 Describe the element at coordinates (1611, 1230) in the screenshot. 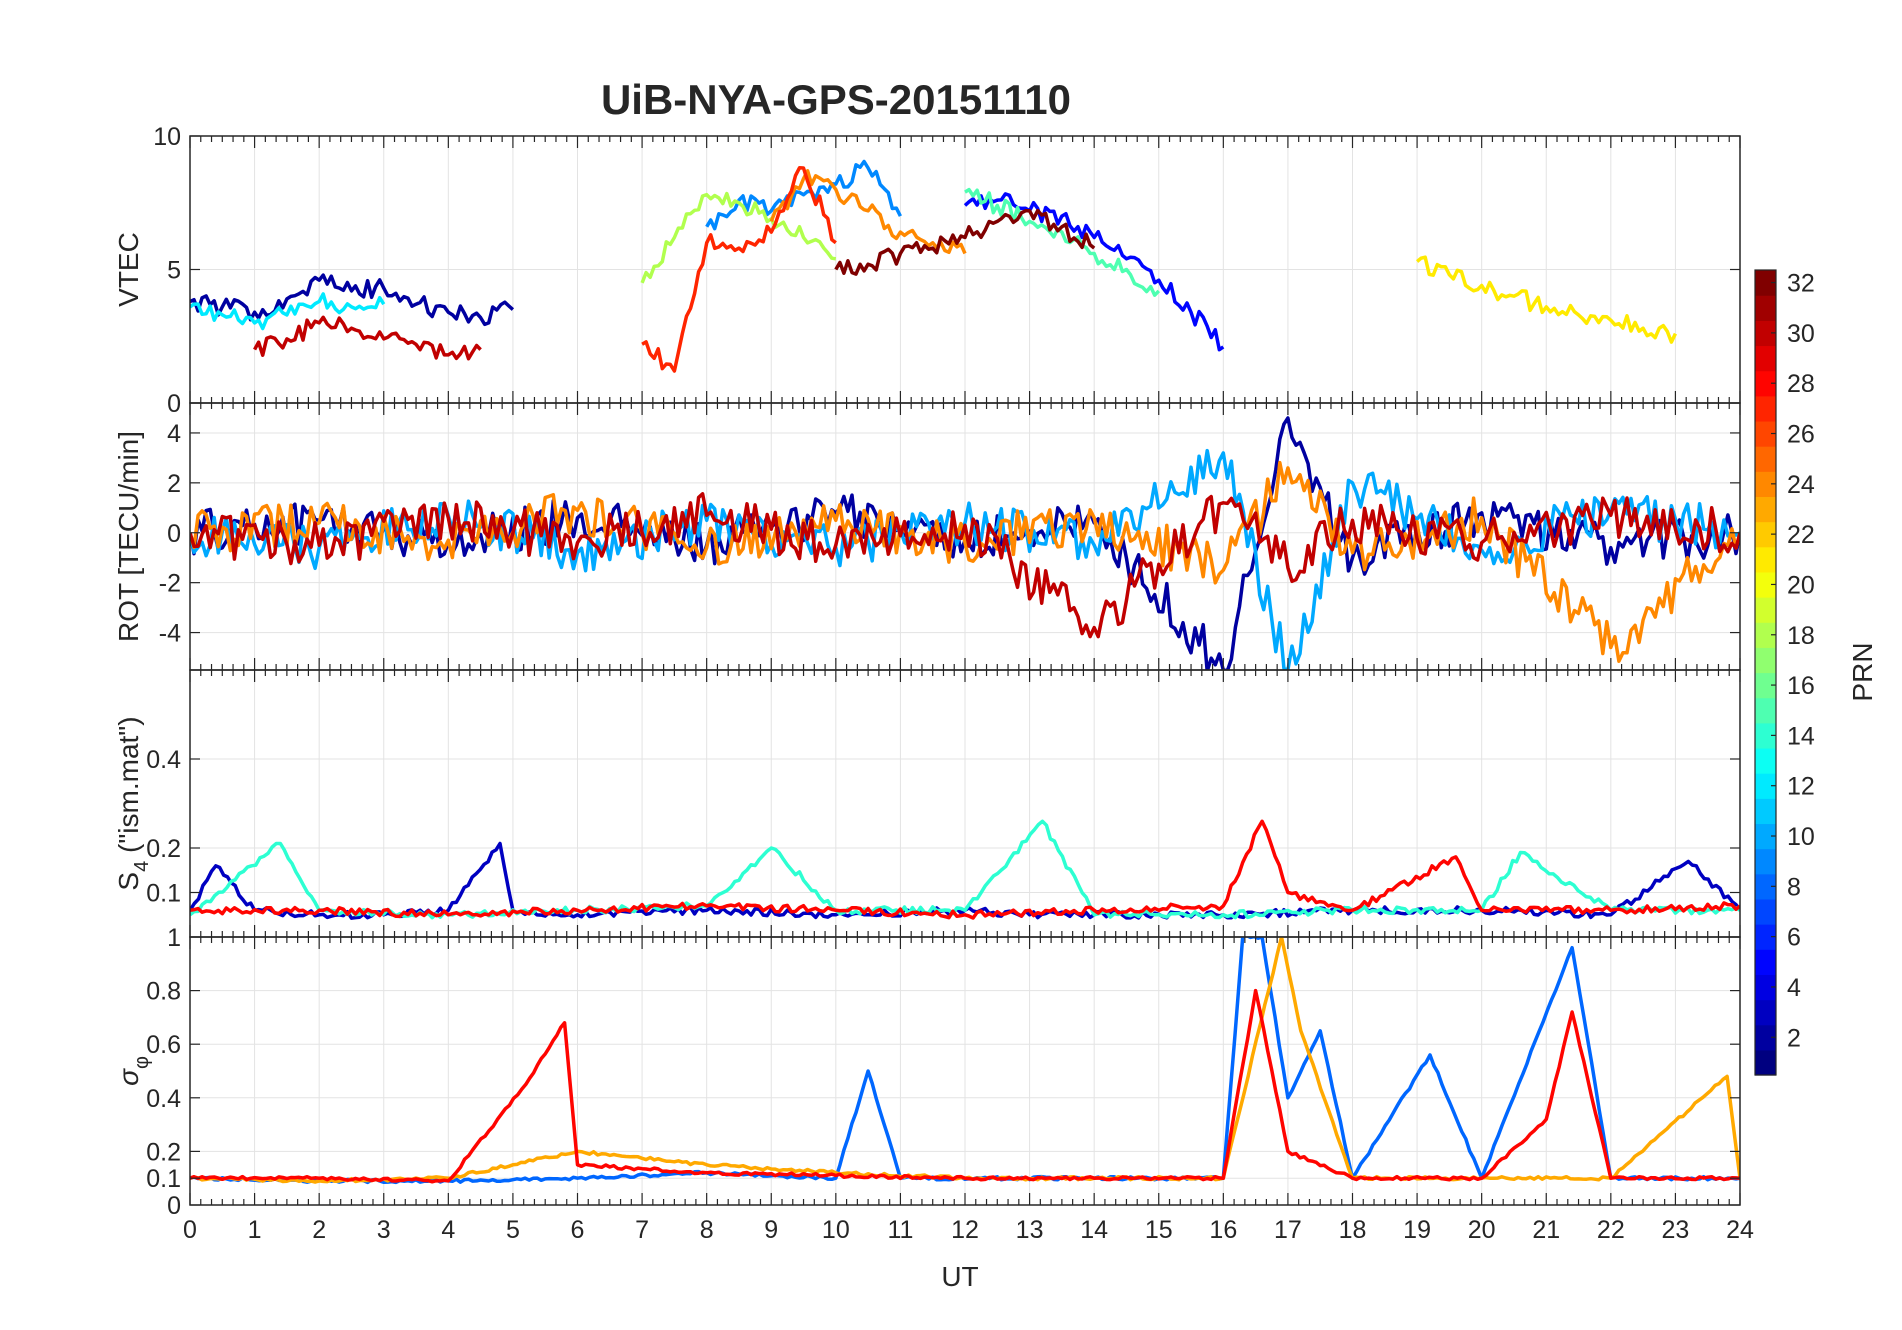

I see `x-tick-label: 22` at that location.